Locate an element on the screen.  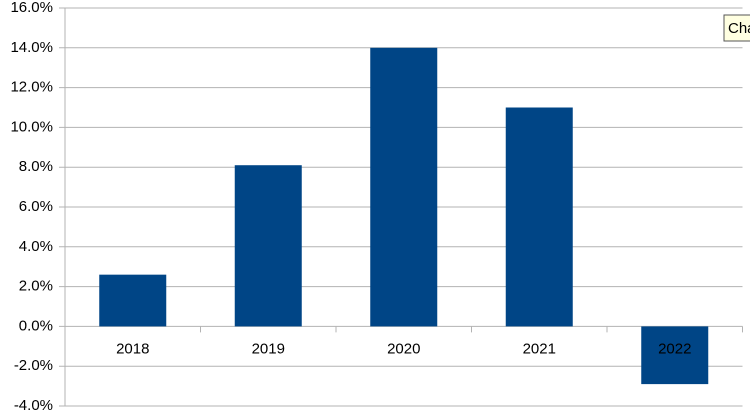
y-tick-label: -4.0% is located at coordinates (33, 405).